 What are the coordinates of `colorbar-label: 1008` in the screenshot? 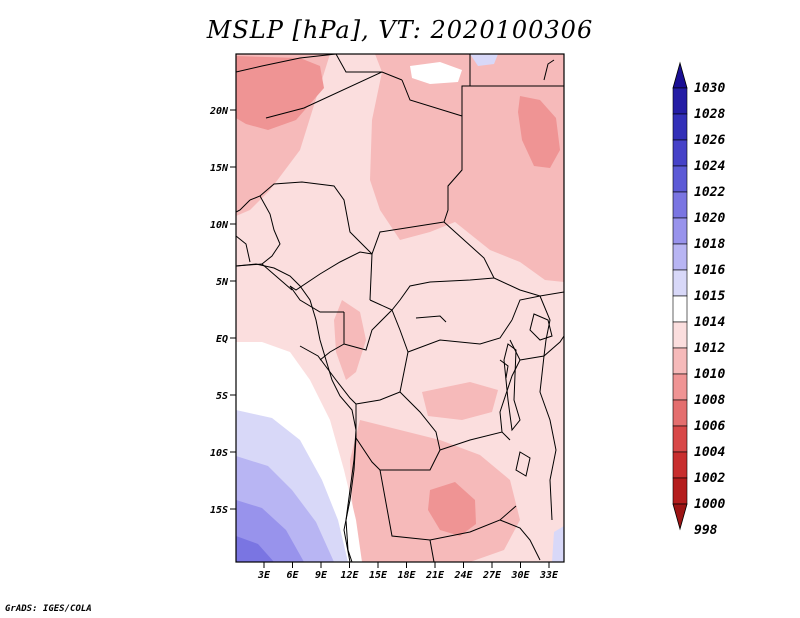 It's located at (709, 400).